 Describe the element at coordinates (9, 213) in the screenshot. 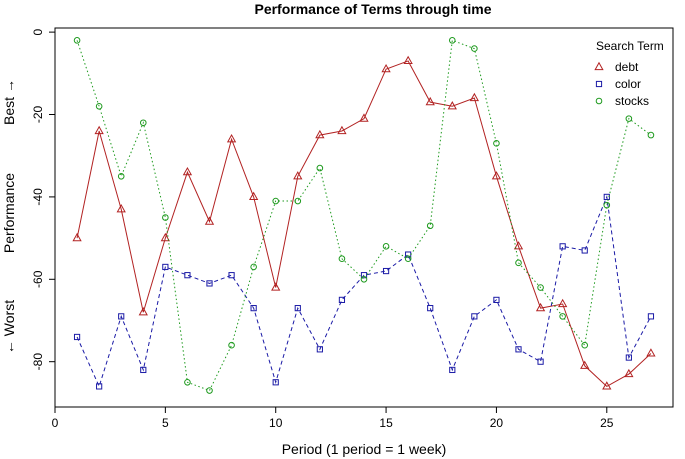

I see `y-axis-label-performance: Performance` at that location.